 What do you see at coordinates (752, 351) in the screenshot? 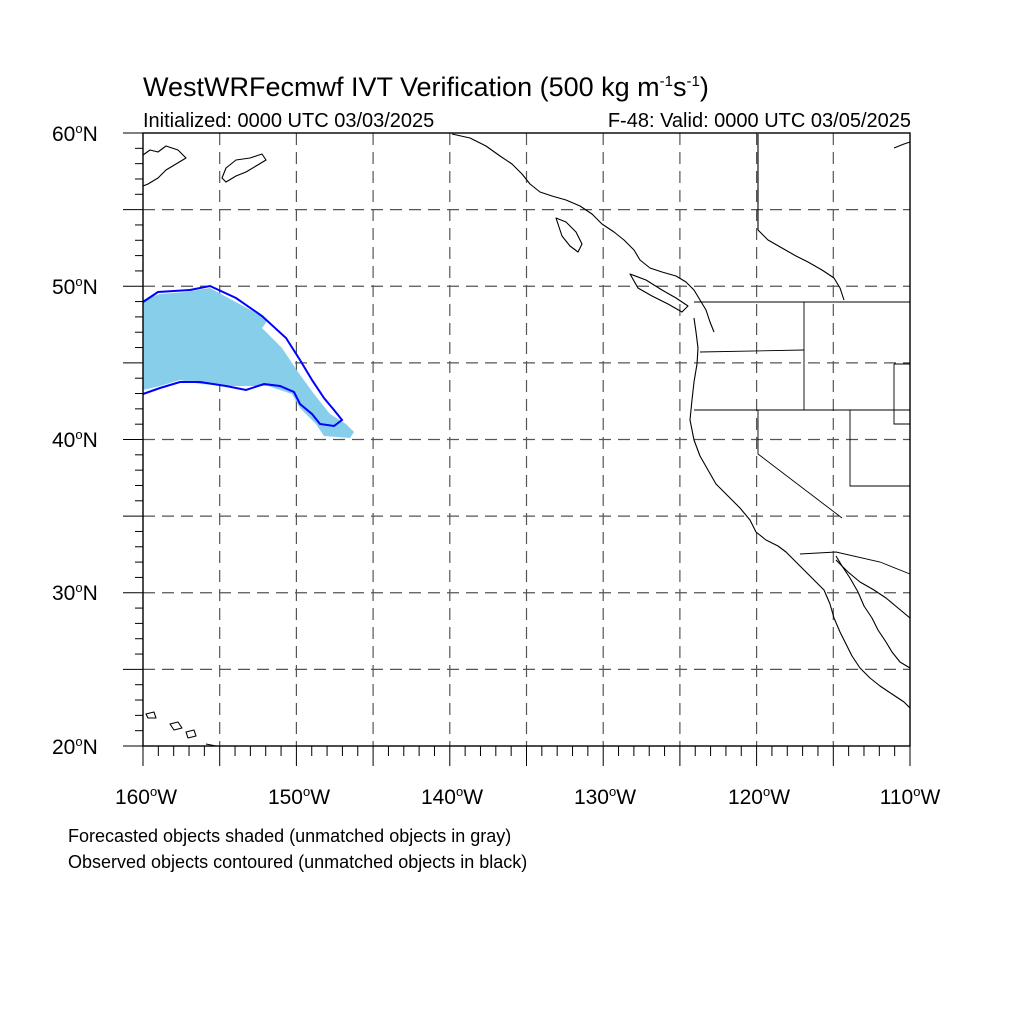
I see `oregon-washington-border` at bounding box center [752, 351].